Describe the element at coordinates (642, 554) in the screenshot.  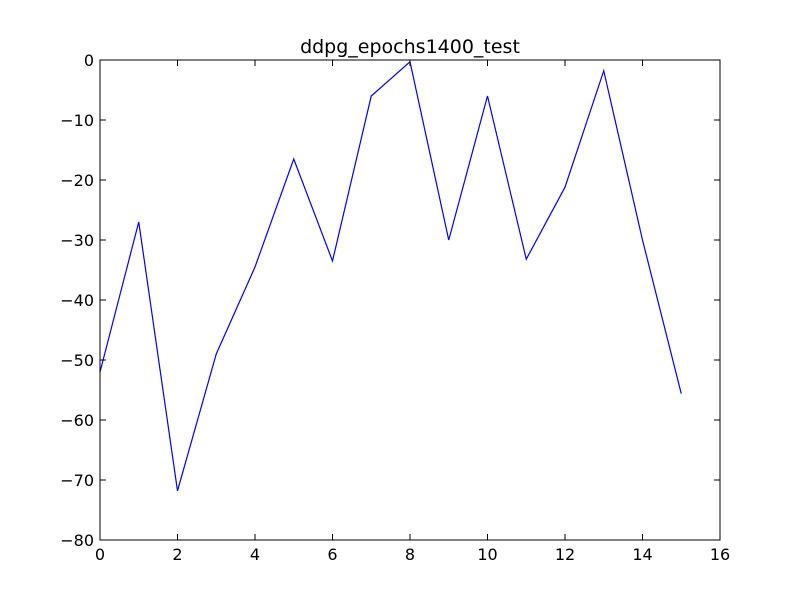
I see `x-tick-label: 14` at that location.